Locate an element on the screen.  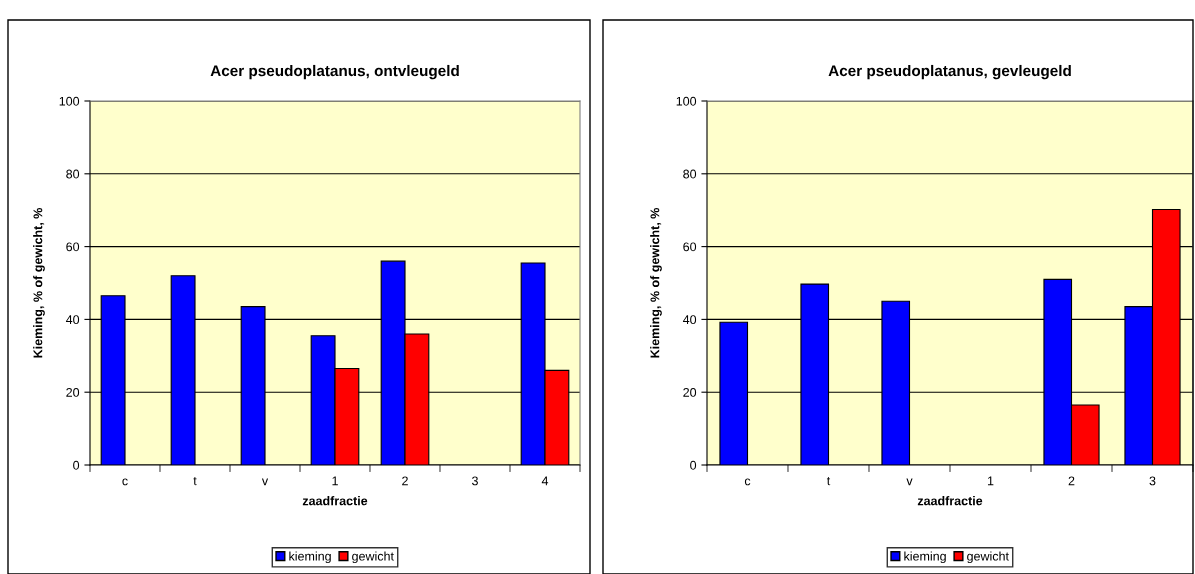
chart-title: Acer pseudoplatanus, ontvleugeld is located at coordinates (334, 72).